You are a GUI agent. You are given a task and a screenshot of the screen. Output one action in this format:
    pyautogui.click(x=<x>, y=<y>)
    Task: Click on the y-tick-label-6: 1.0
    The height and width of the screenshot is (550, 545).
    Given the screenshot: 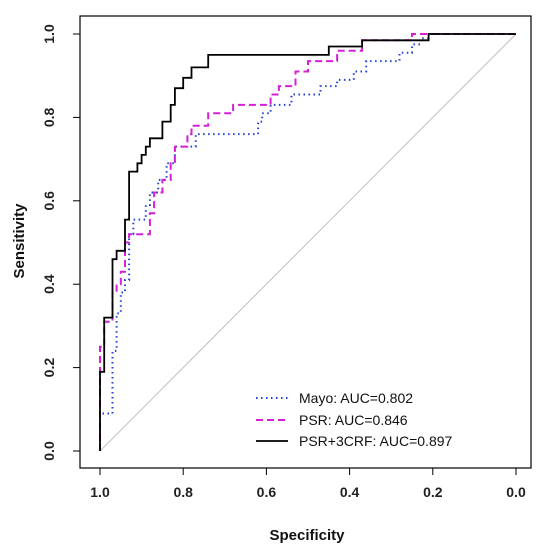 What is the action you would take?
    pyautogui.click(x=49, y=34)
    